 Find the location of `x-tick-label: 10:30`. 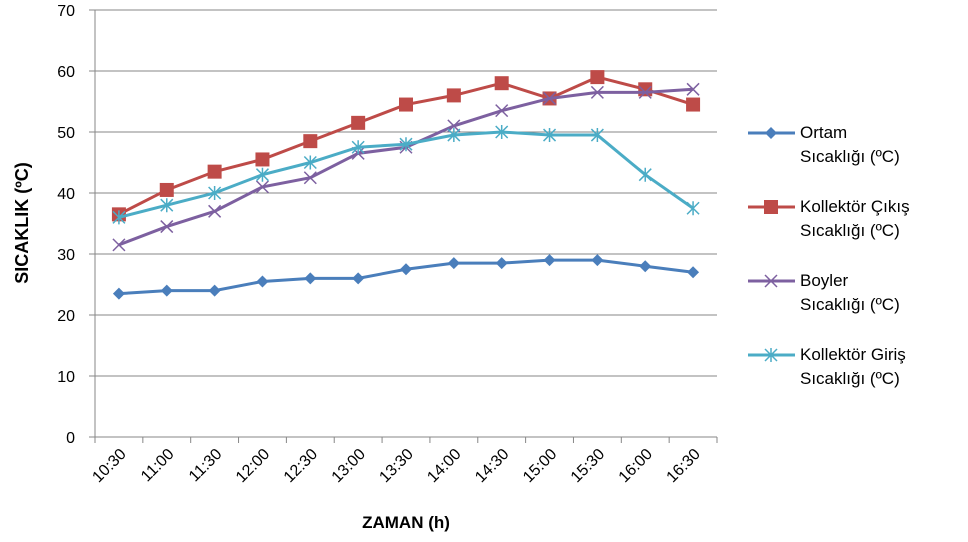

x-tick-label: 10:30 is located at coordinates (109, 466).